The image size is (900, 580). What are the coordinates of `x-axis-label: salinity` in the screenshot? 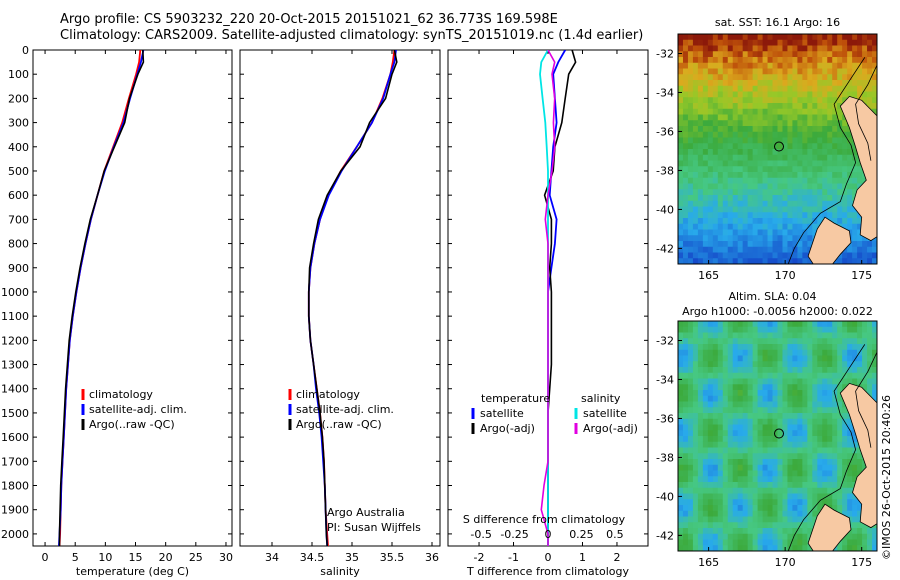 It's located at (340, 571).